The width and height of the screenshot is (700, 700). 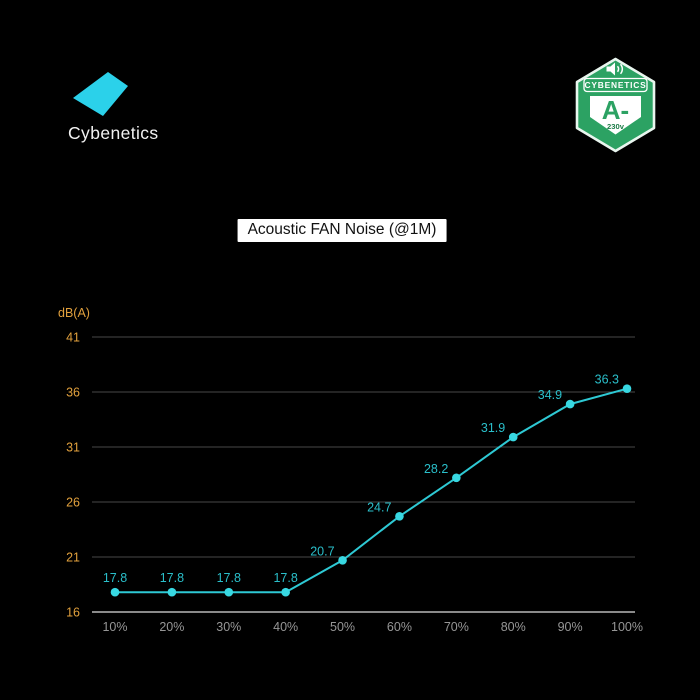 I want to click on data-point-label: 28.2, so click(x=436, y=469).